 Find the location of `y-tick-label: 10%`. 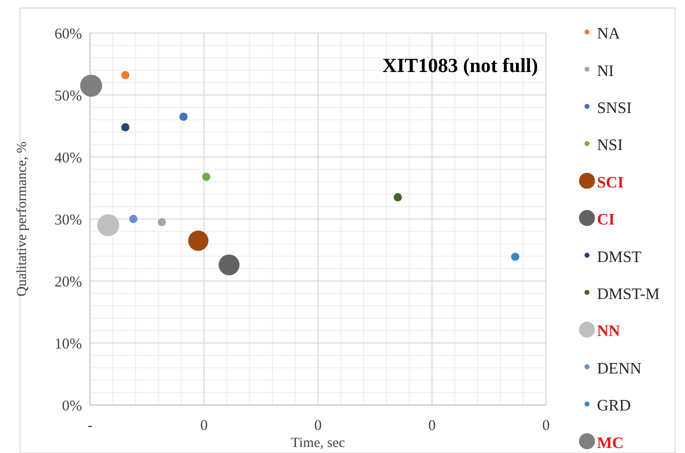

y-tick-label: 10% is located at coordinates (68, 344).